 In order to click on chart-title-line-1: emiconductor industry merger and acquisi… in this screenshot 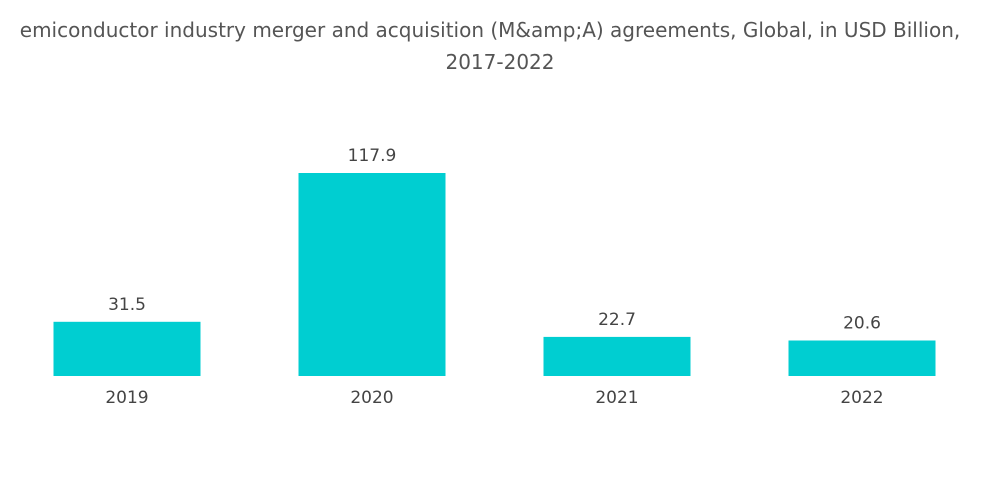, I will do `click(490, 30)`.